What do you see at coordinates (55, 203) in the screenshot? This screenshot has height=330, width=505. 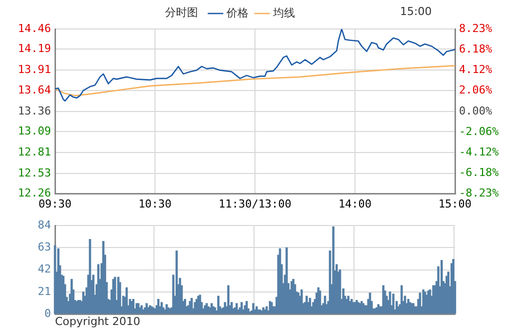 I see `x-tick-label: 09:30` at bounding box center [55, 203].